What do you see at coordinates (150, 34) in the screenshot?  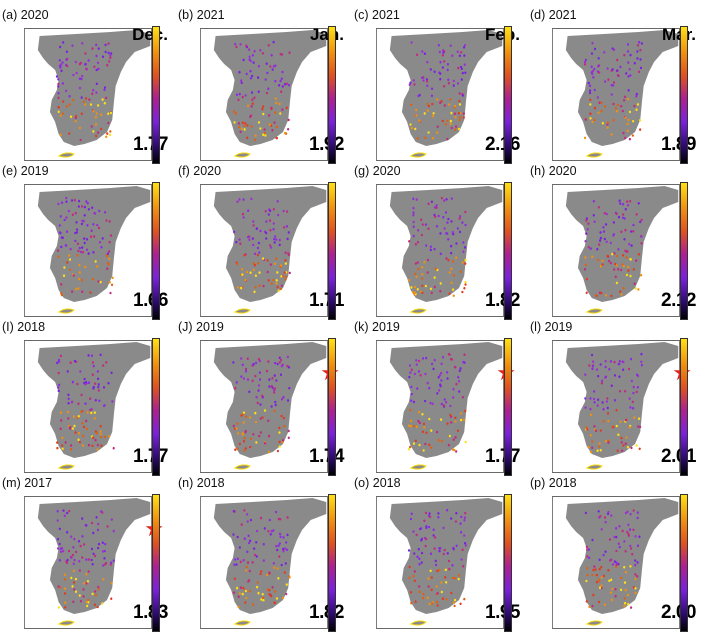 I see `month-label: Dec.` at bounding box center [150, 34].